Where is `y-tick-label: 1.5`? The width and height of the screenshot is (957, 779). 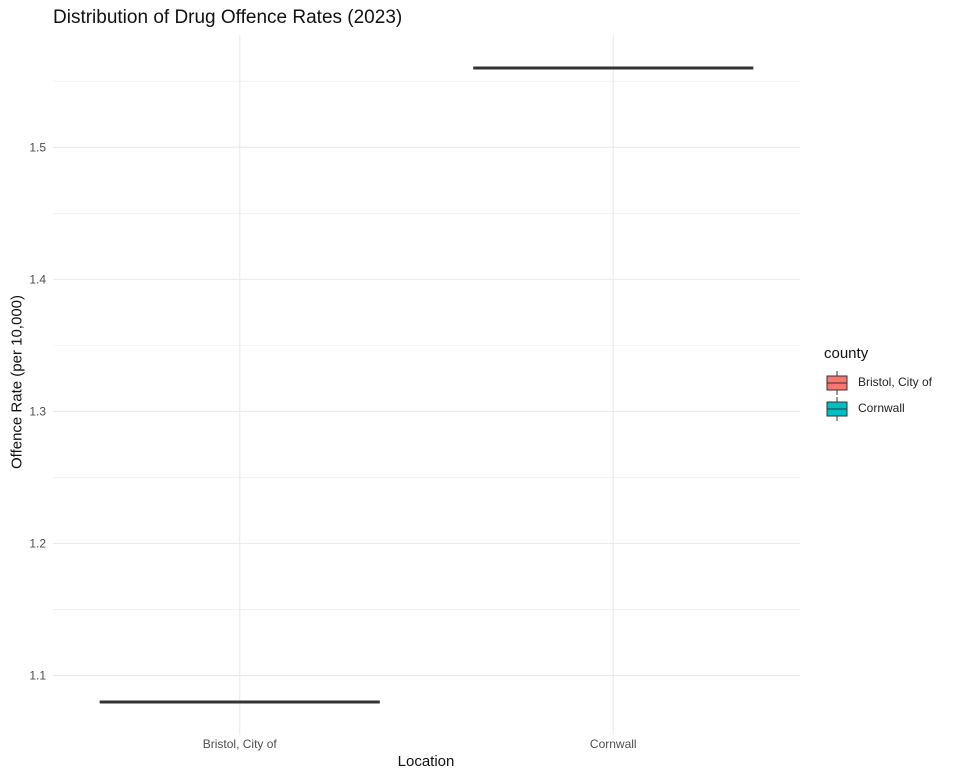
y-tick-label: 1.5 is located at coordinates (37, 147).